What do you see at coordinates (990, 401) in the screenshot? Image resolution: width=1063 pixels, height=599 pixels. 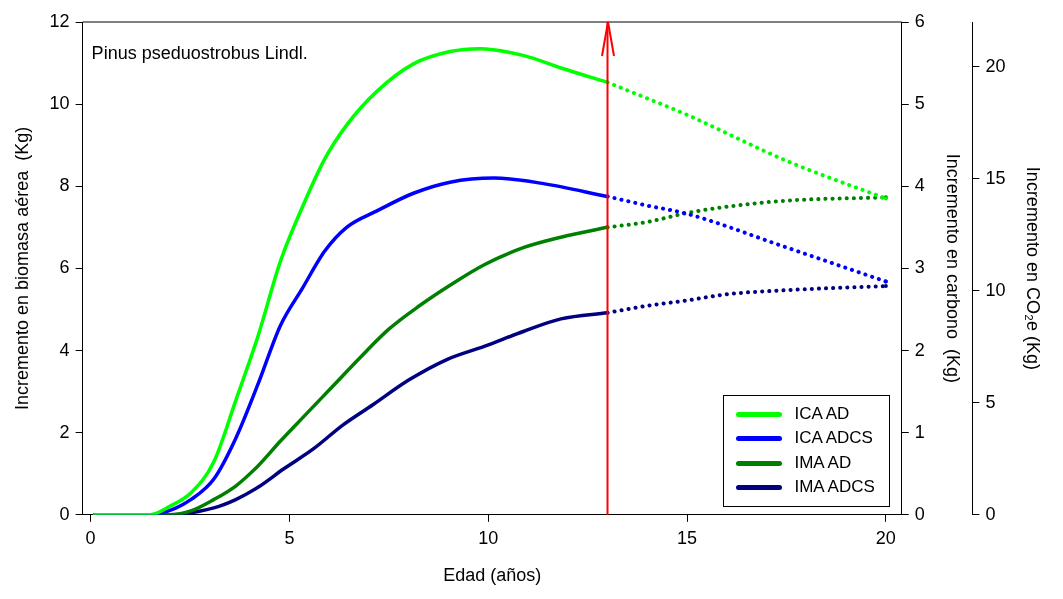 I see `y3-tick-label: 5` at bounding box center [990, 401].